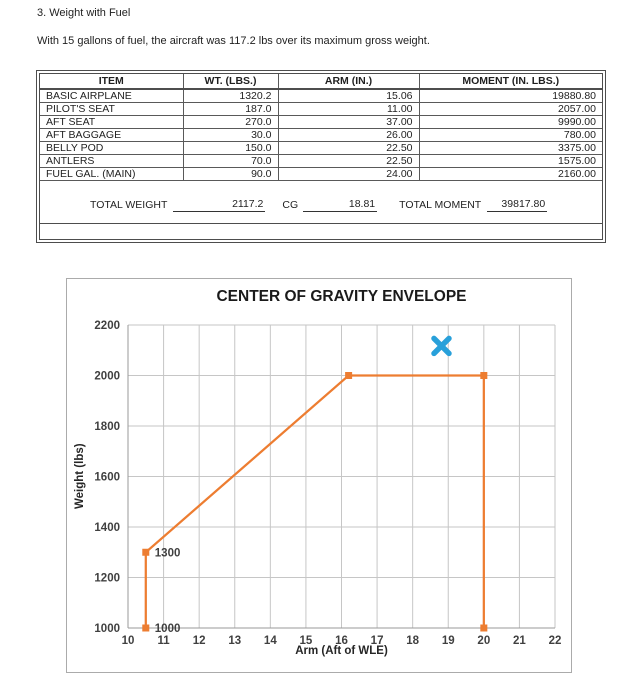 This screenshot has height=685, width=637. Describe the element at coordinates (107, 478) in the screenshot. I see `y-tick-label: 1600` at that location.